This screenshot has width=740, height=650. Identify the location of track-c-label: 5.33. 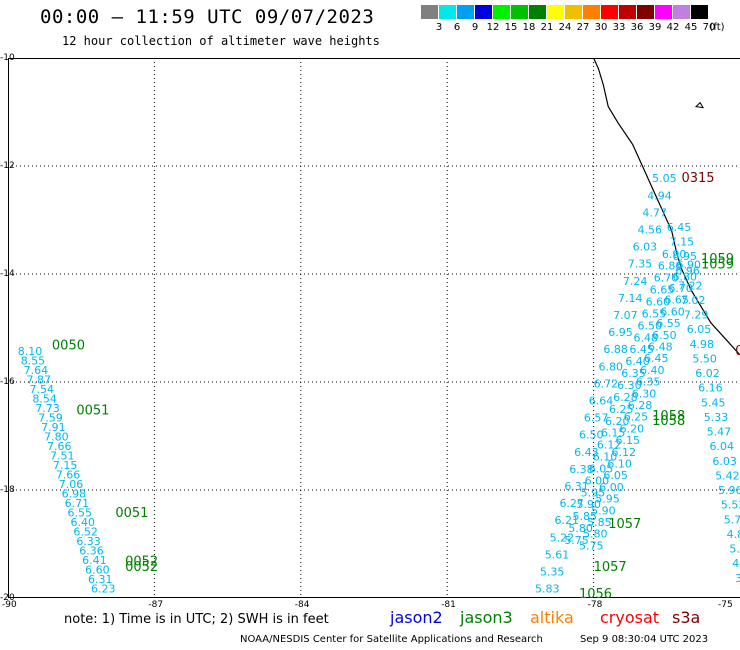
(716, 417).